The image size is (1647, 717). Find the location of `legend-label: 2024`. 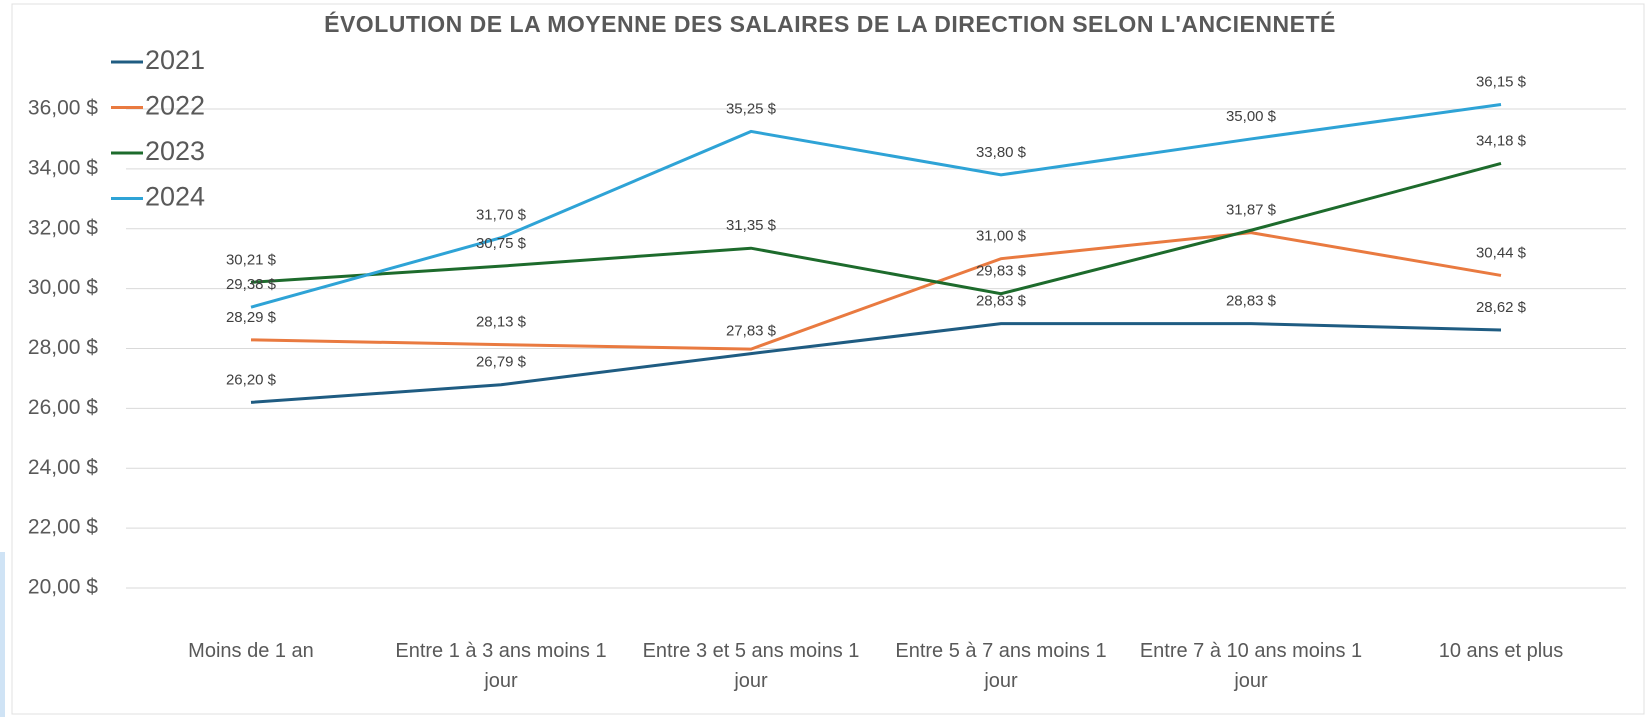

legend-label: 2024 is located at coordinates (175, 197).